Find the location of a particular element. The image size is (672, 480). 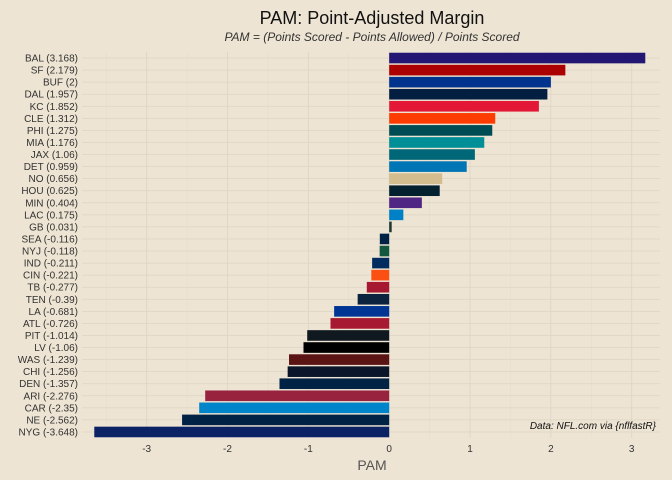

category-label: KC (1.852) is located at coordinates (54, 107).